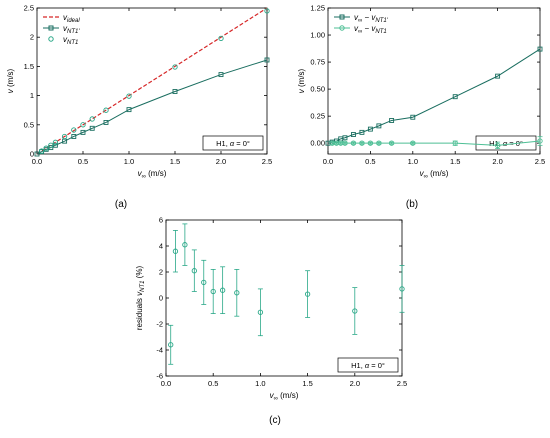 Image resolution: width=550 pixels, height=438 pixels. I want to click on y-tick-label: -6, so click(159, 376).